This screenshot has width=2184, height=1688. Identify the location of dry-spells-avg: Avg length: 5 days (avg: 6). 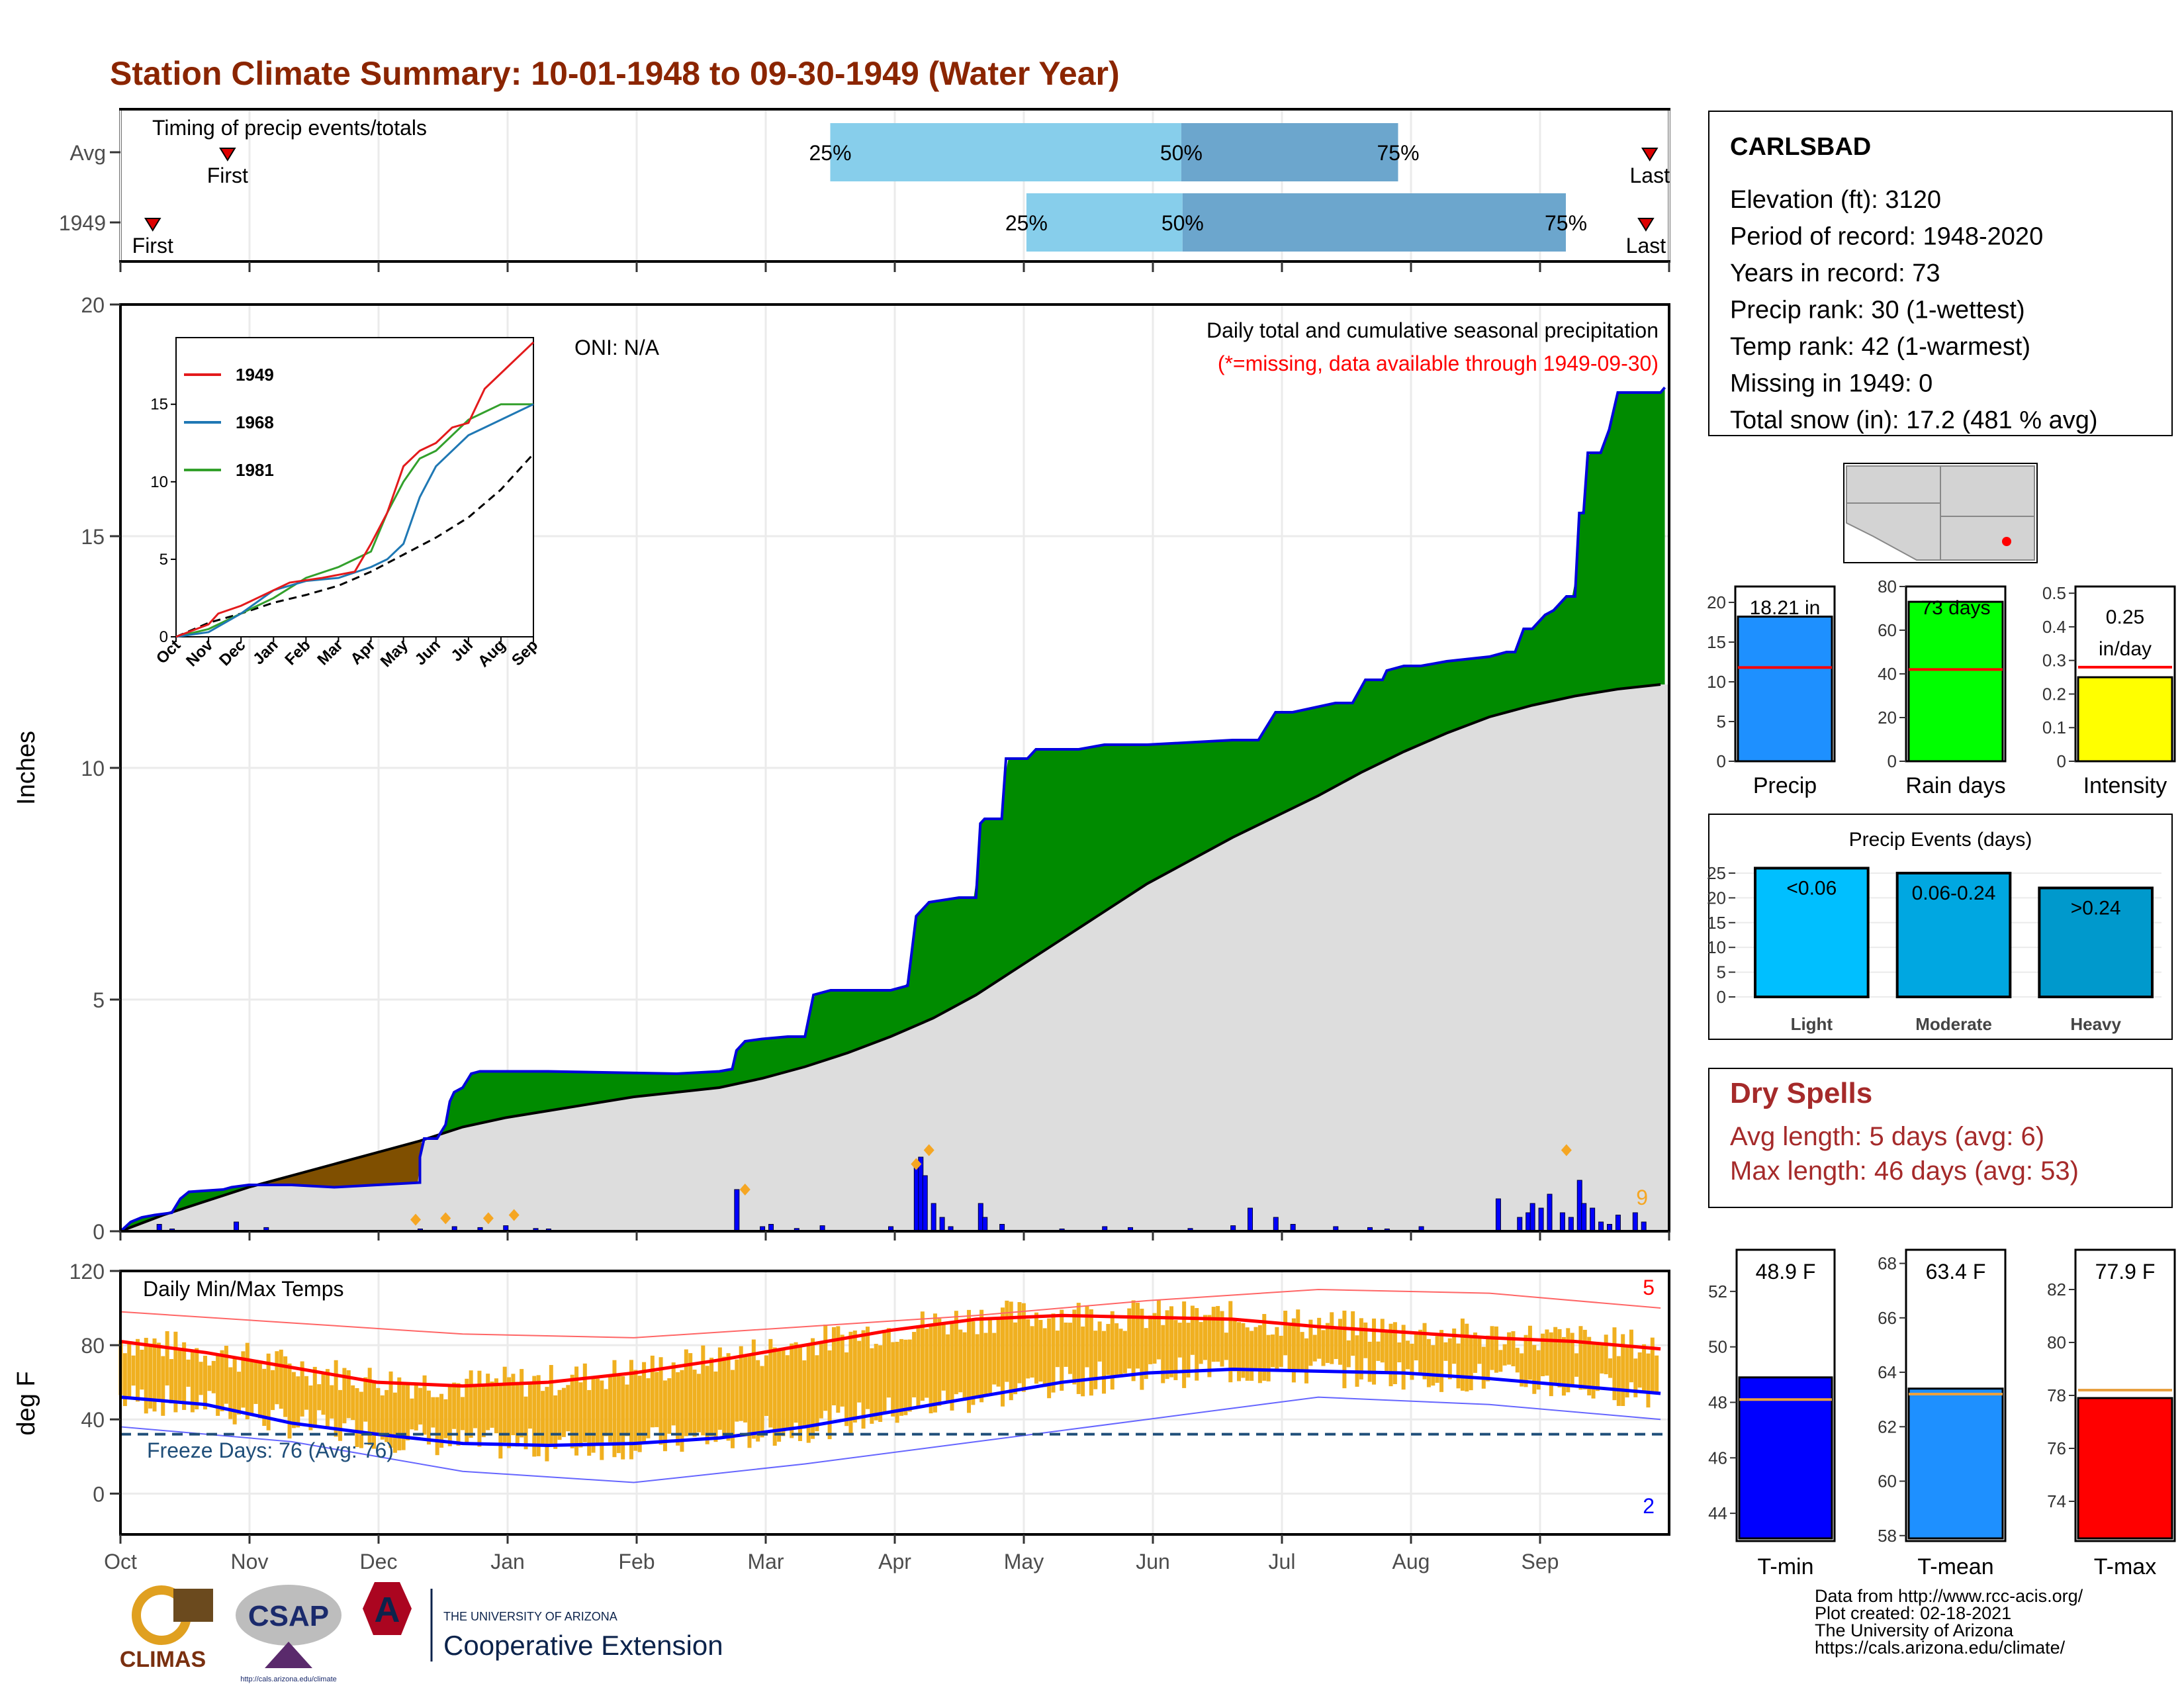
(1887, 1136).